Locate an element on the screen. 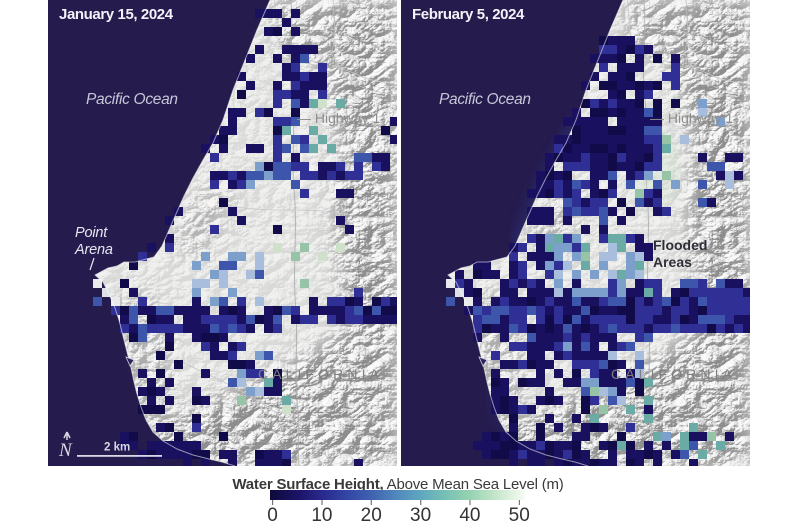  svg-text: 0 is located at coordinates (272, 515).